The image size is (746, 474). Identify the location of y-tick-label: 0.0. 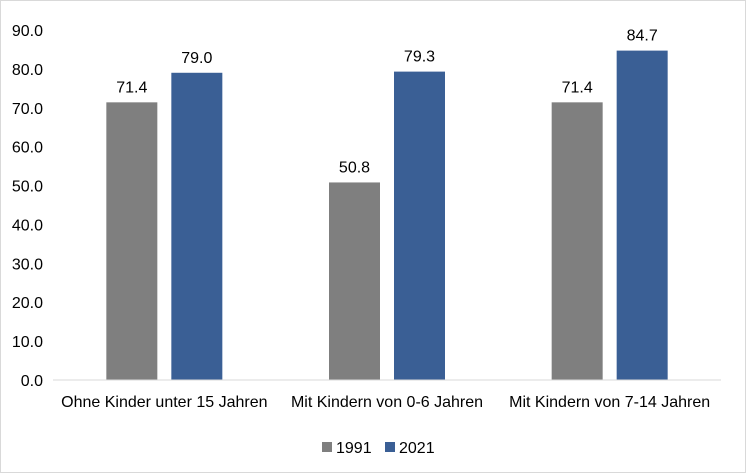
(32, 381).